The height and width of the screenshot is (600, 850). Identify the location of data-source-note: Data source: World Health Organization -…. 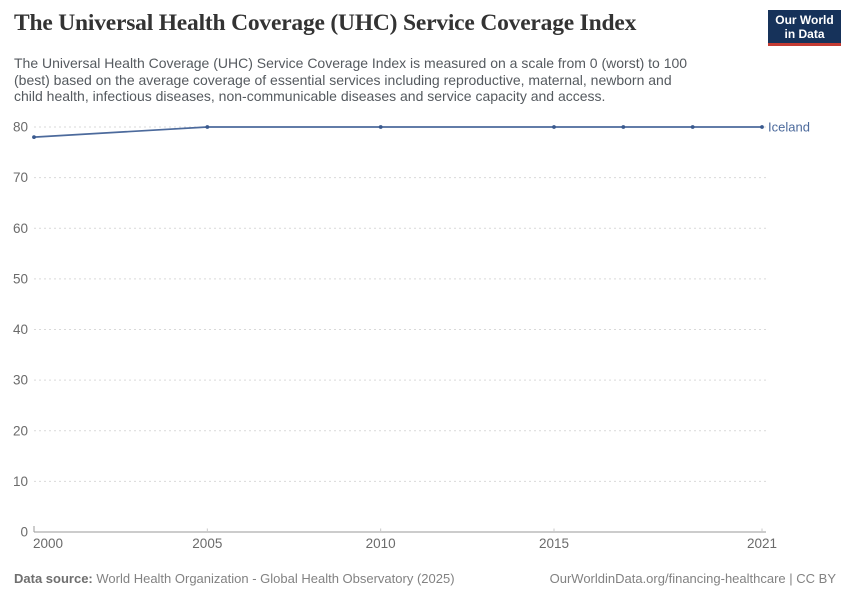
(234, 578).